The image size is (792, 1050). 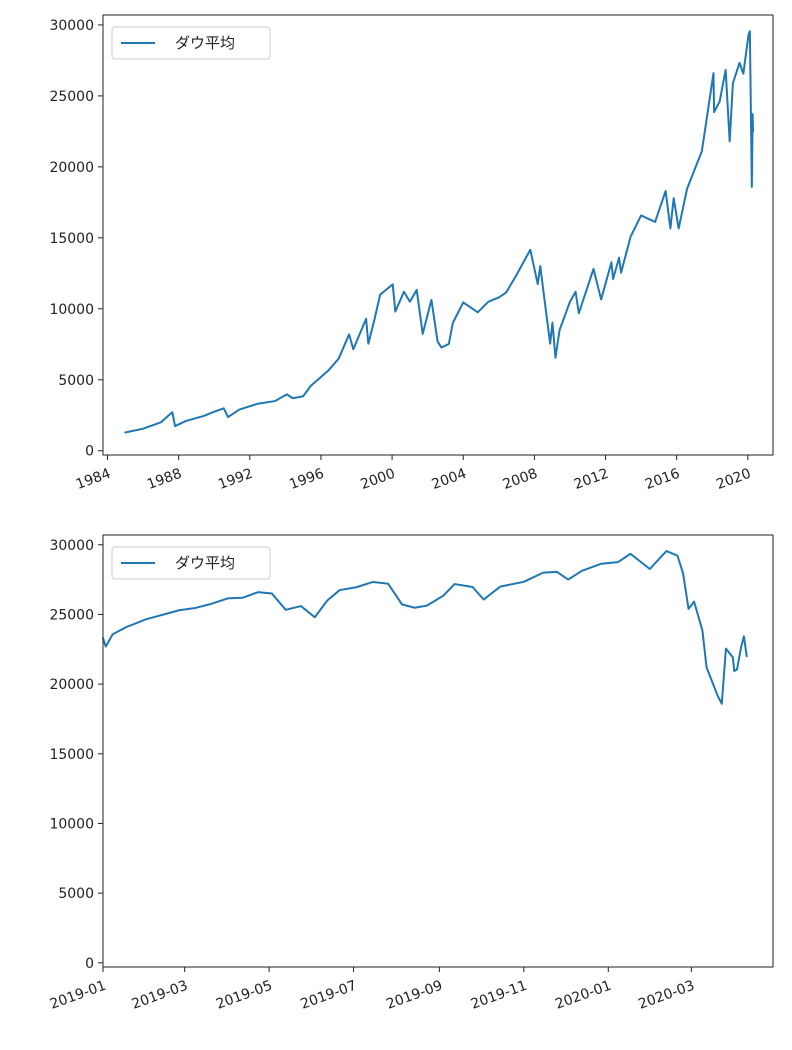 What do you see at coordinates (414, 995) in the screenshot?
I see `x-tick-label: 2019-09` at bounding box center [414, 995].